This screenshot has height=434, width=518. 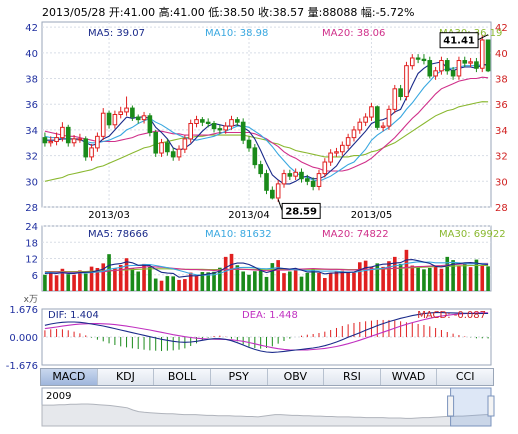 What do you see at coordinates (266, 331) in the screenshot?
I see `dea-line` at bounding box center [266, 331].